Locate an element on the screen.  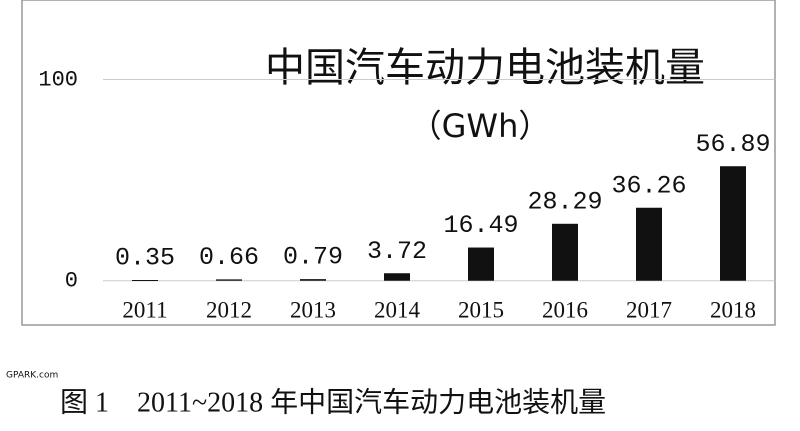
x-tick-label: 2015 is located at coordinates (481, 309).